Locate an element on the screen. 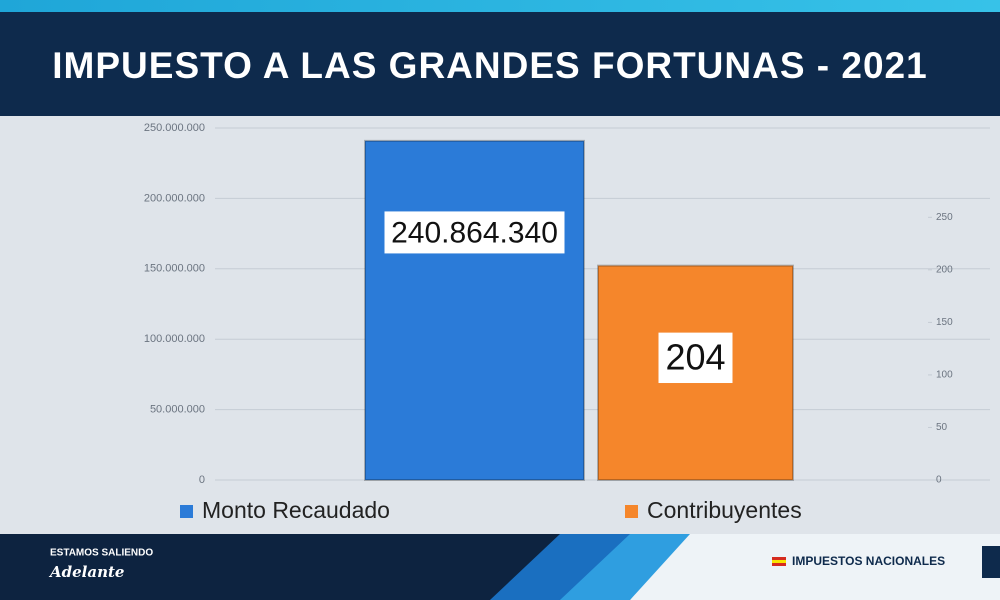  y-tick-label: 0 is located at coordinates (202, 480).